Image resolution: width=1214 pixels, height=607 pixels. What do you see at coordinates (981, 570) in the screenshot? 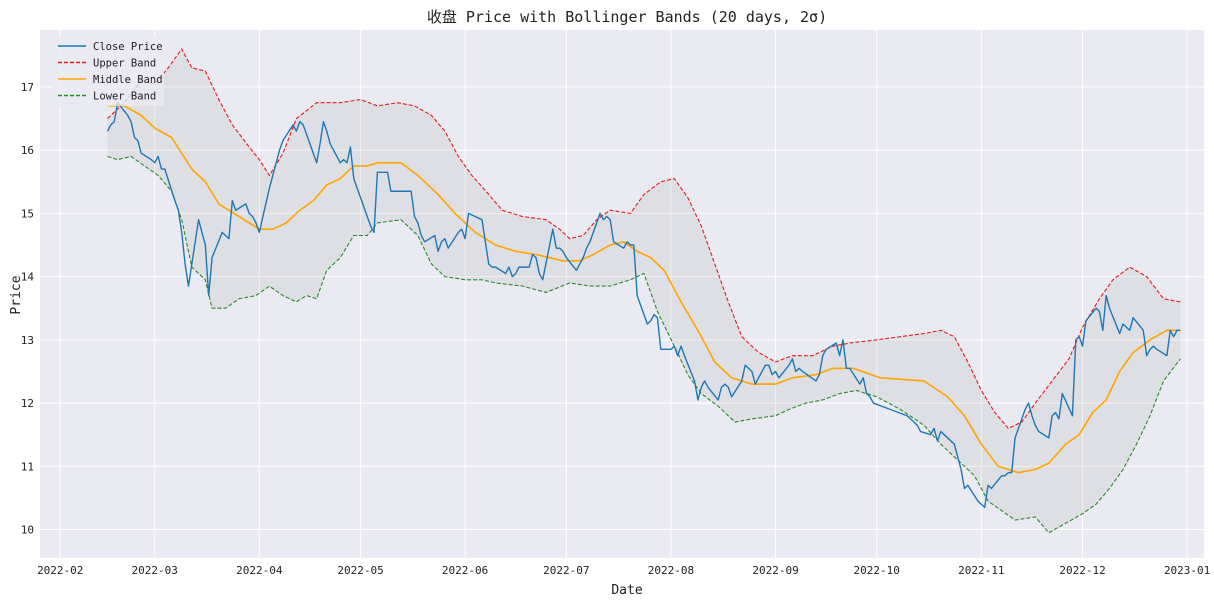
I see `x-tick-label: 2022-11` at bounding box center [981, 570].